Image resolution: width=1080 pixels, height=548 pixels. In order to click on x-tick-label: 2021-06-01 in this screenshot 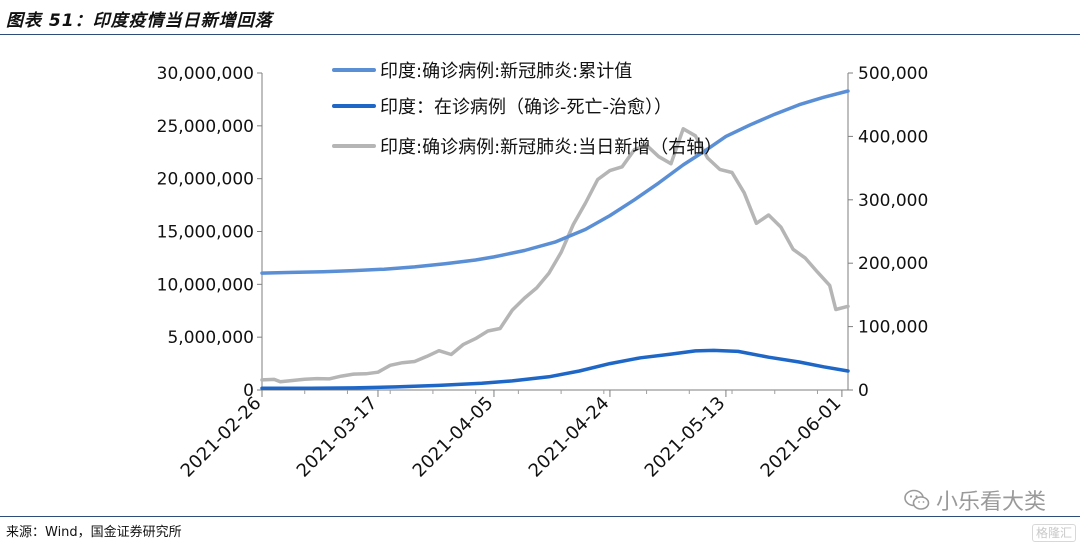, I will do `click(801, 437)`.